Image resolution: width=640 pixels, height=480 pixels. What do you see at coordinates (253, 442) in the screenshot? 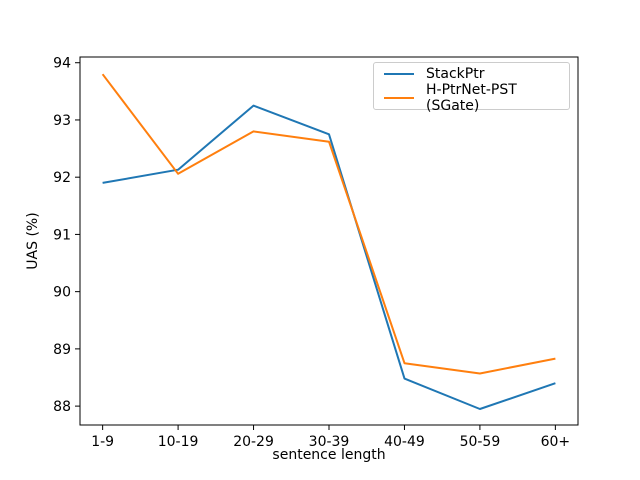
I see `x-tick-label: 20-29` at bounding box center [253, 442].